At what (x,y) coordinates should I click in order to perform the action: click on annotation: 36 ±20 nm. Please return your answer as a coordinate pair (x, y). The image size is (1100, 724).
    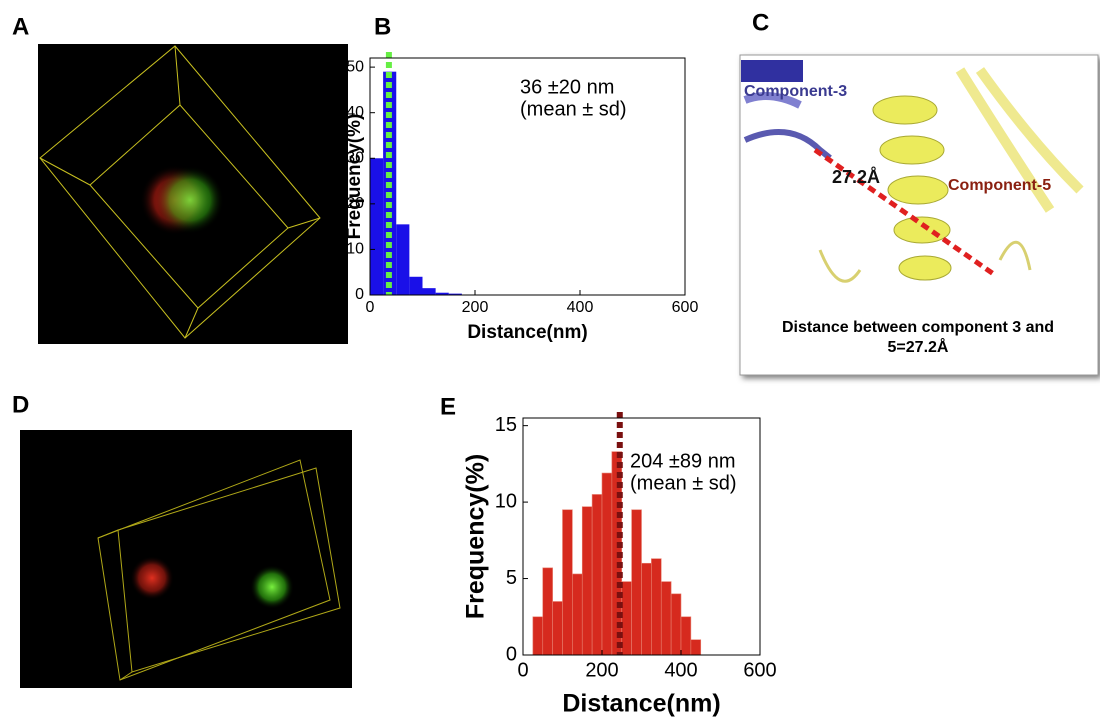
    Looking at the image, I should click on (567, 87).